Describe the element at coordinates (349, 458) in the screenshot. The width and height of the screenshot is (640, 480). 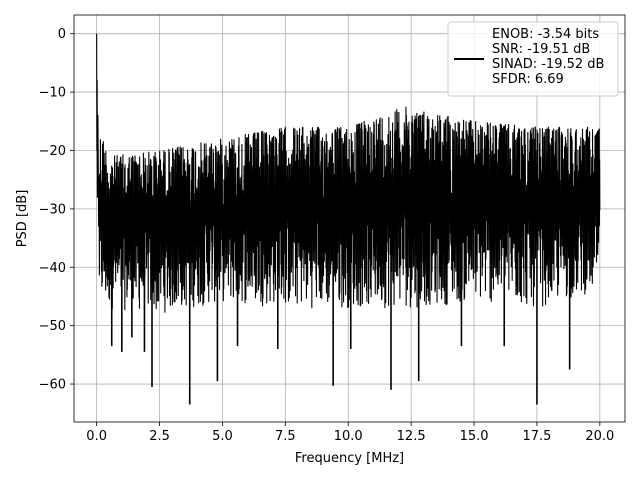
I see `x-axis-label: Frequency [MHz]` at that location.